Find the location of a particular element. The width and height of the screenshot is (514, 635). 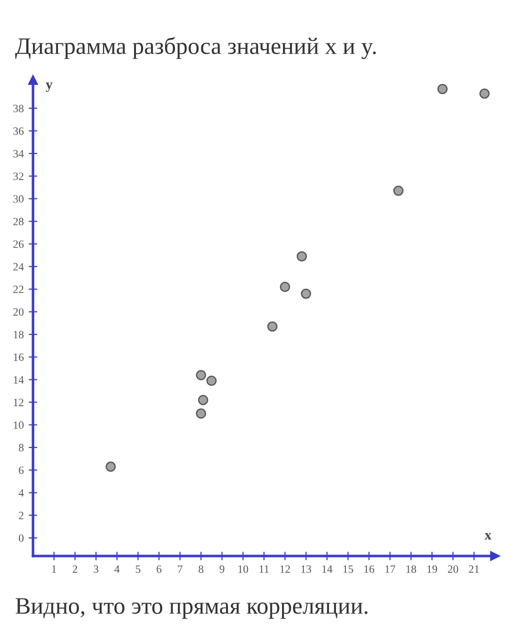

y-tick-label: 16 is located at coordinates (19, 357).